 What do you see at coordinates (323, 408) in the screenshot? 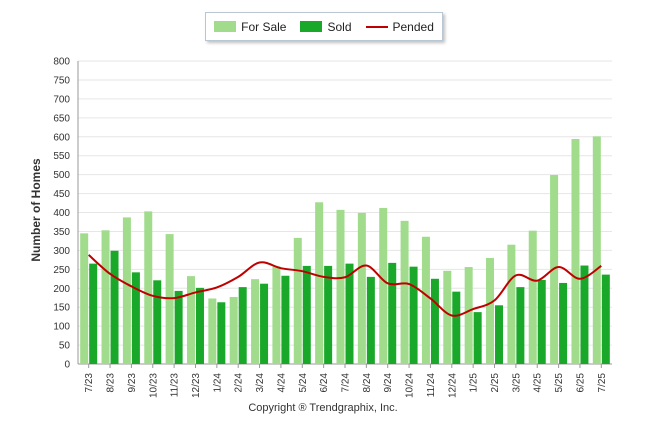
I see `copyright-footer: Copyright ® Trendgraphix, Inc.` at bounding box center [323, 408].